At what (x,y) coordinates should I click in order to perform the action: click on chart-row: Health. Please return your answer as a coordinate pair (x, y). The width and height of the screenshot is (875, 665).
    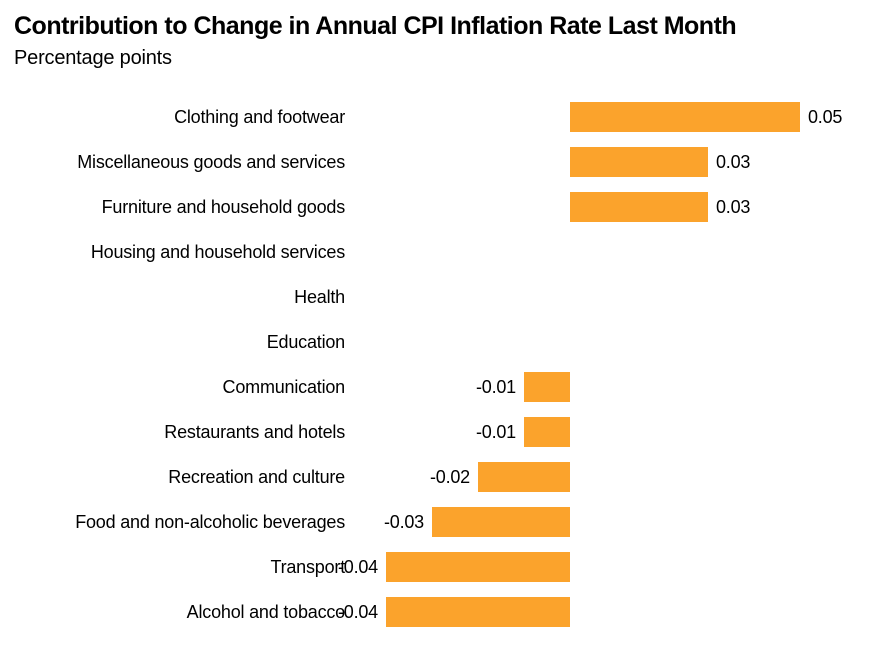
    Looking at the image, I should click on (444, 297).